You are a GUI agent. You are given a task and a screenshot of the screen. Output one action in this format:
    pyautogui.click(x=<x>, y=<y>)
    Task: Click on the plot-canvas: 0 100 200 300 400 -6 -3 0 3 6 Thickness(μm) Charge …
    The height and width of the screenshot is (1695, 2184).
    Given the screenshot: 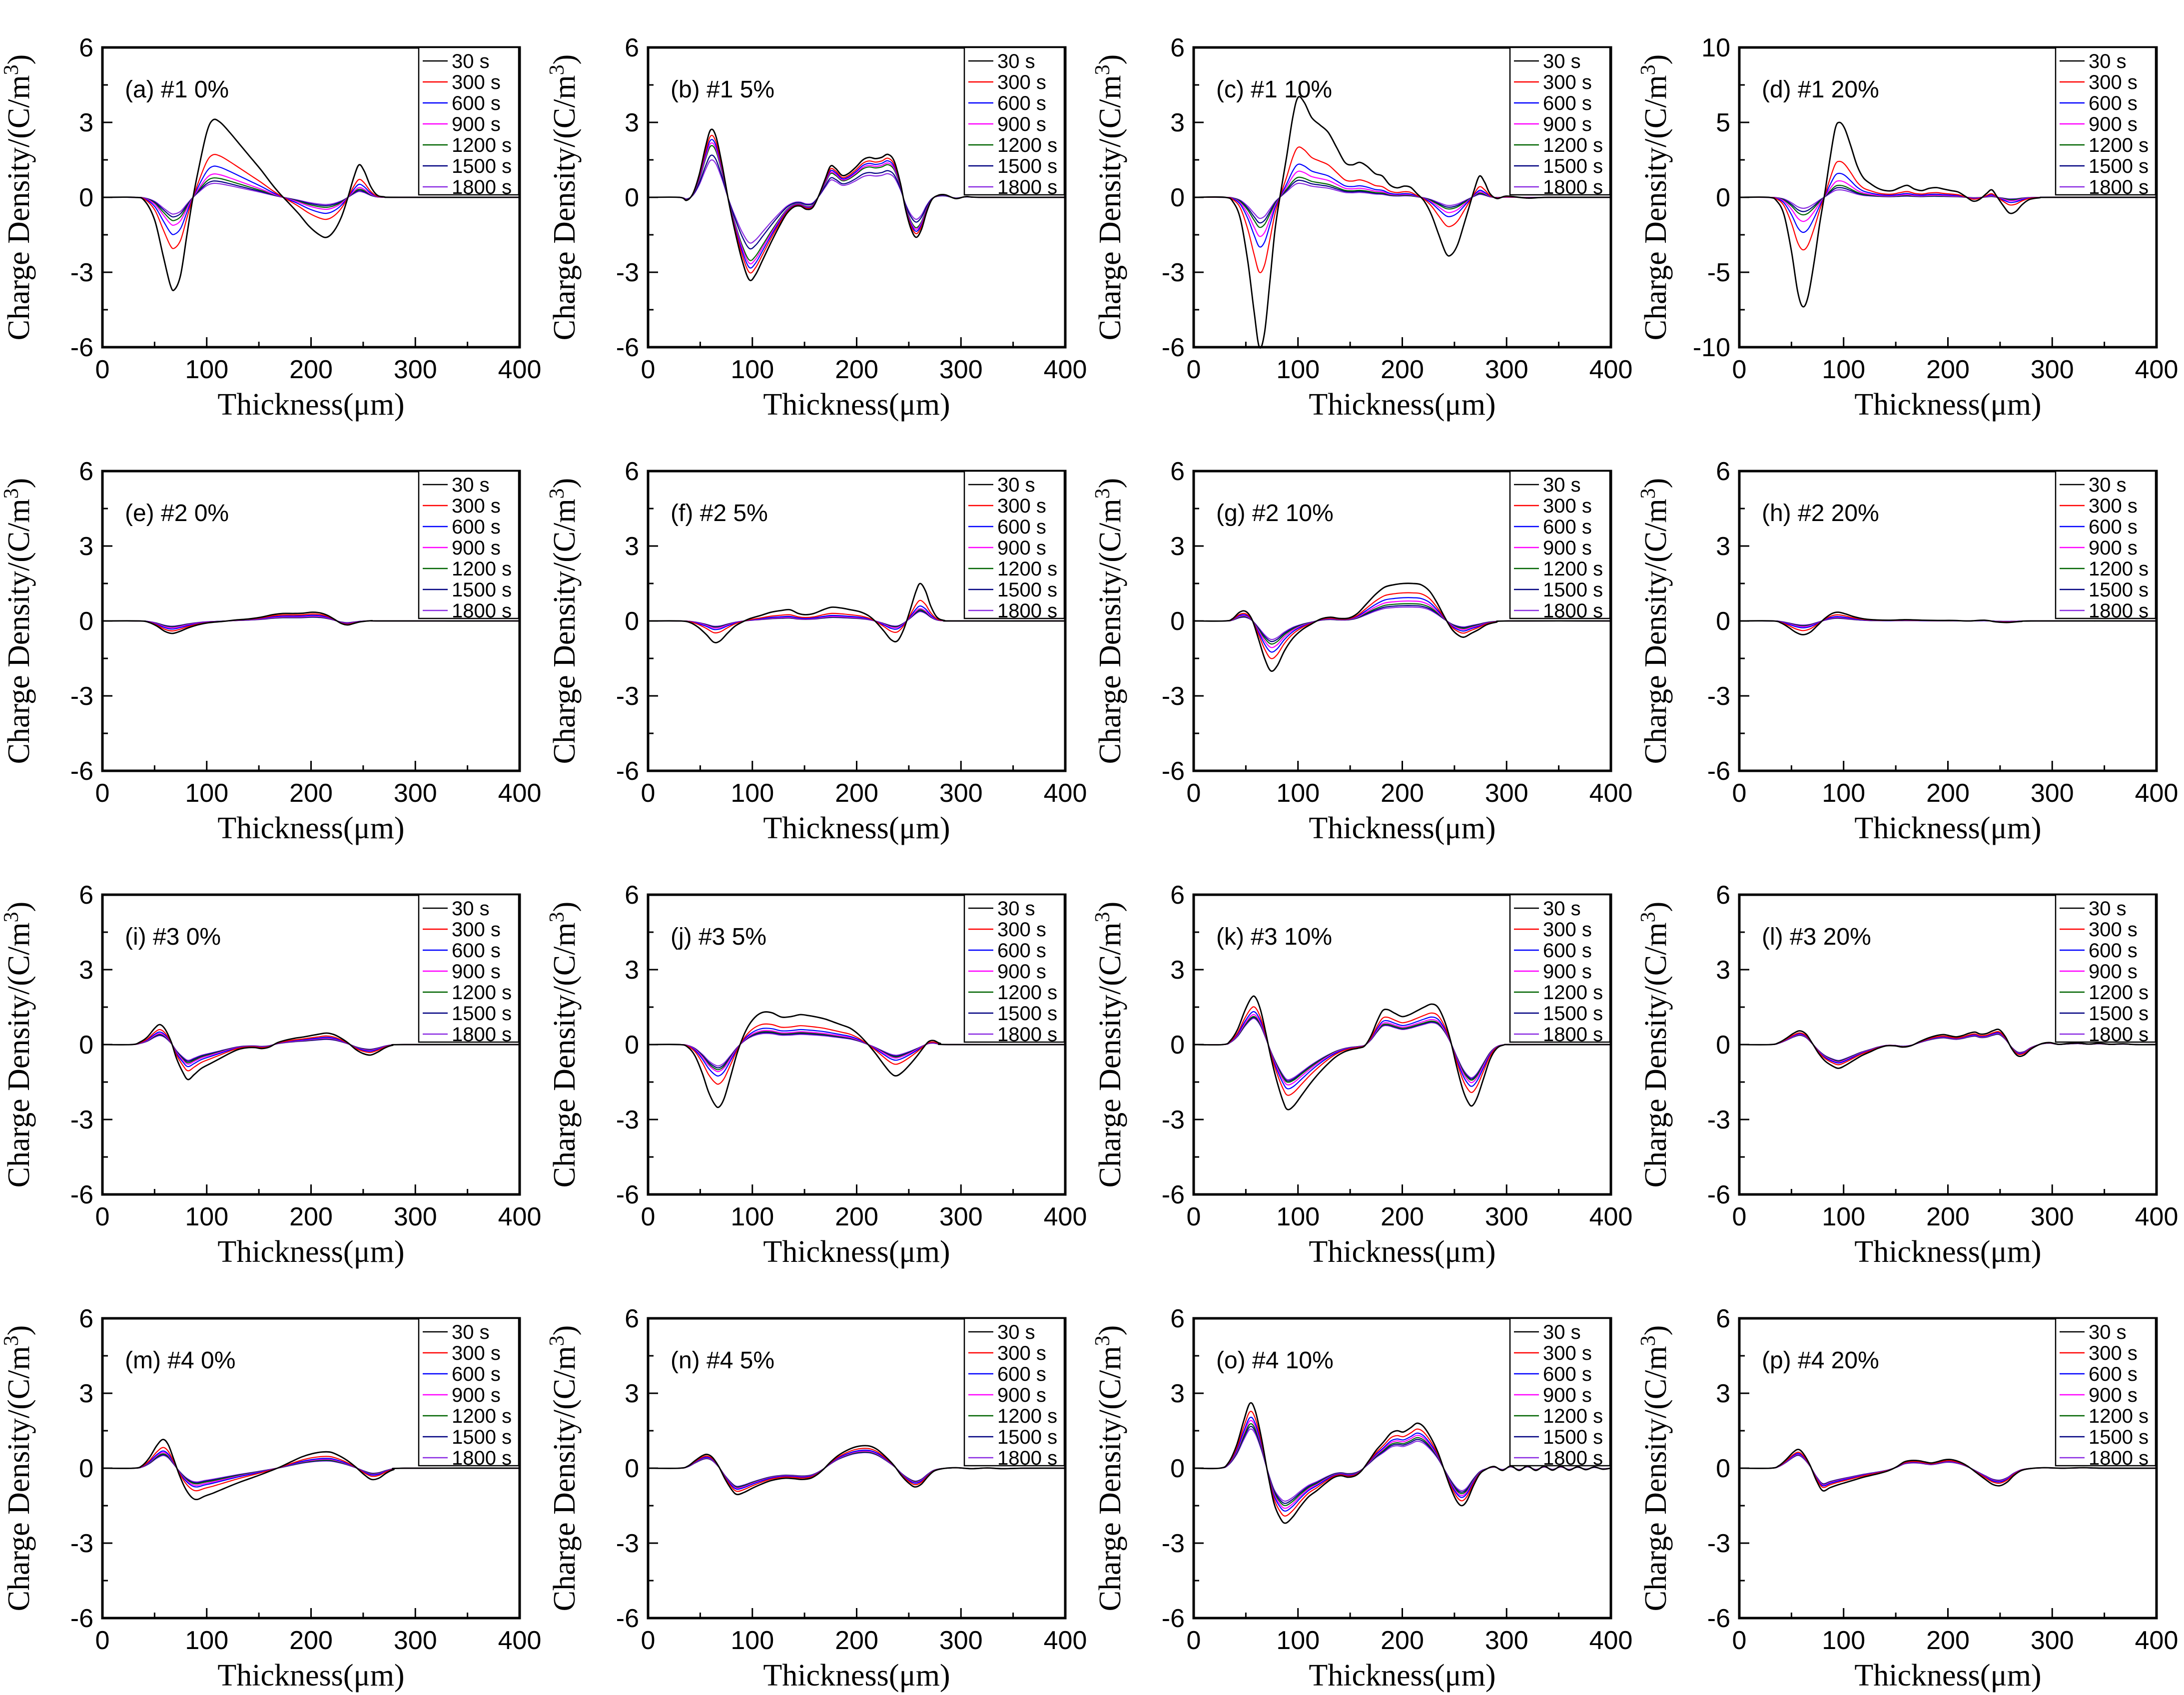 What is the action you would take?
    pyautogui.click(x=818, y=635)
    